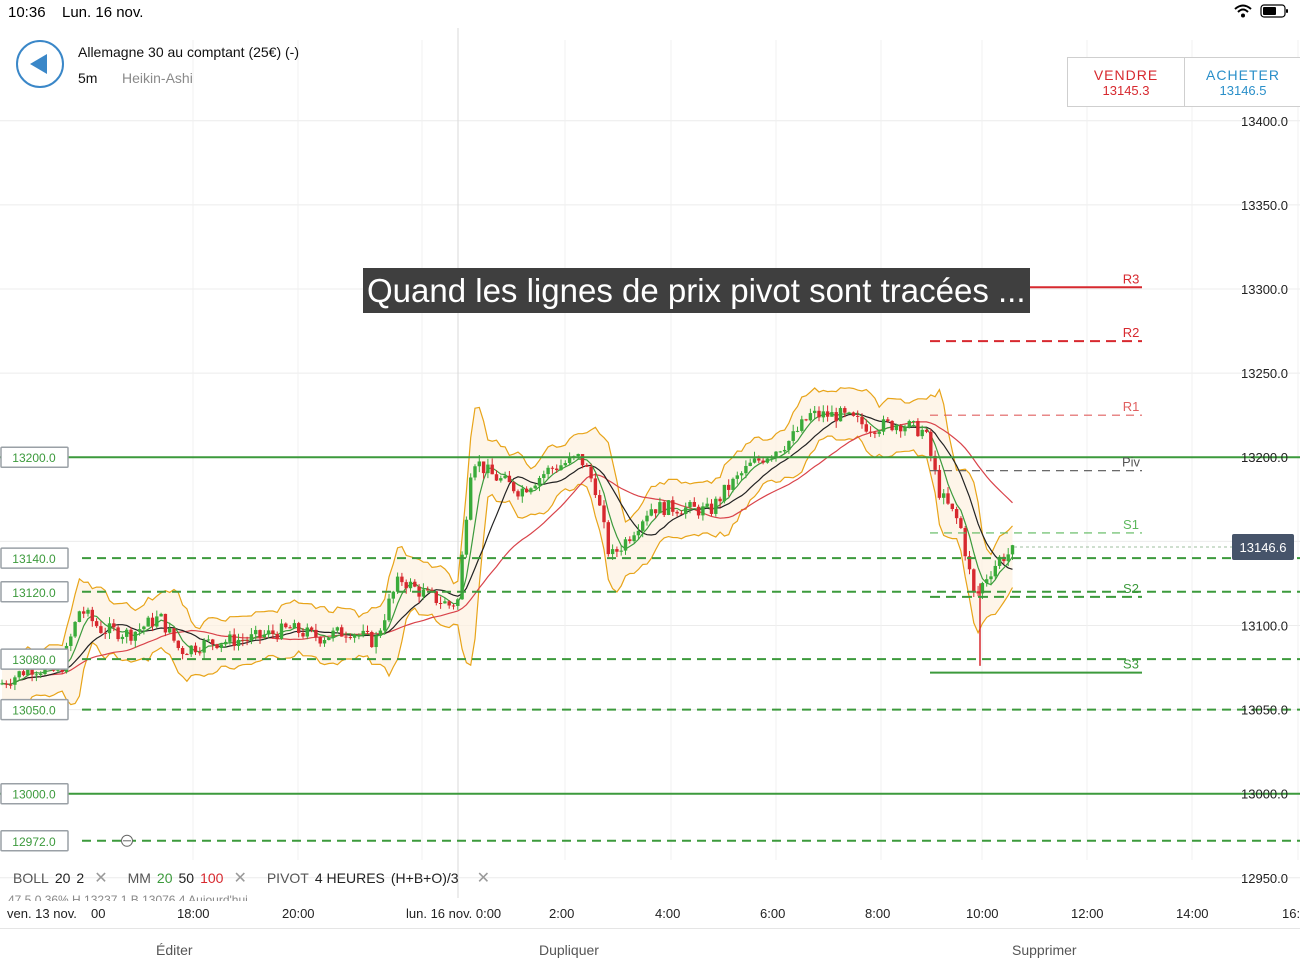 The width and height of the screenshot is (1300, 976). I want to click on y-tick-label: 12950.0, so click(1264, 878).